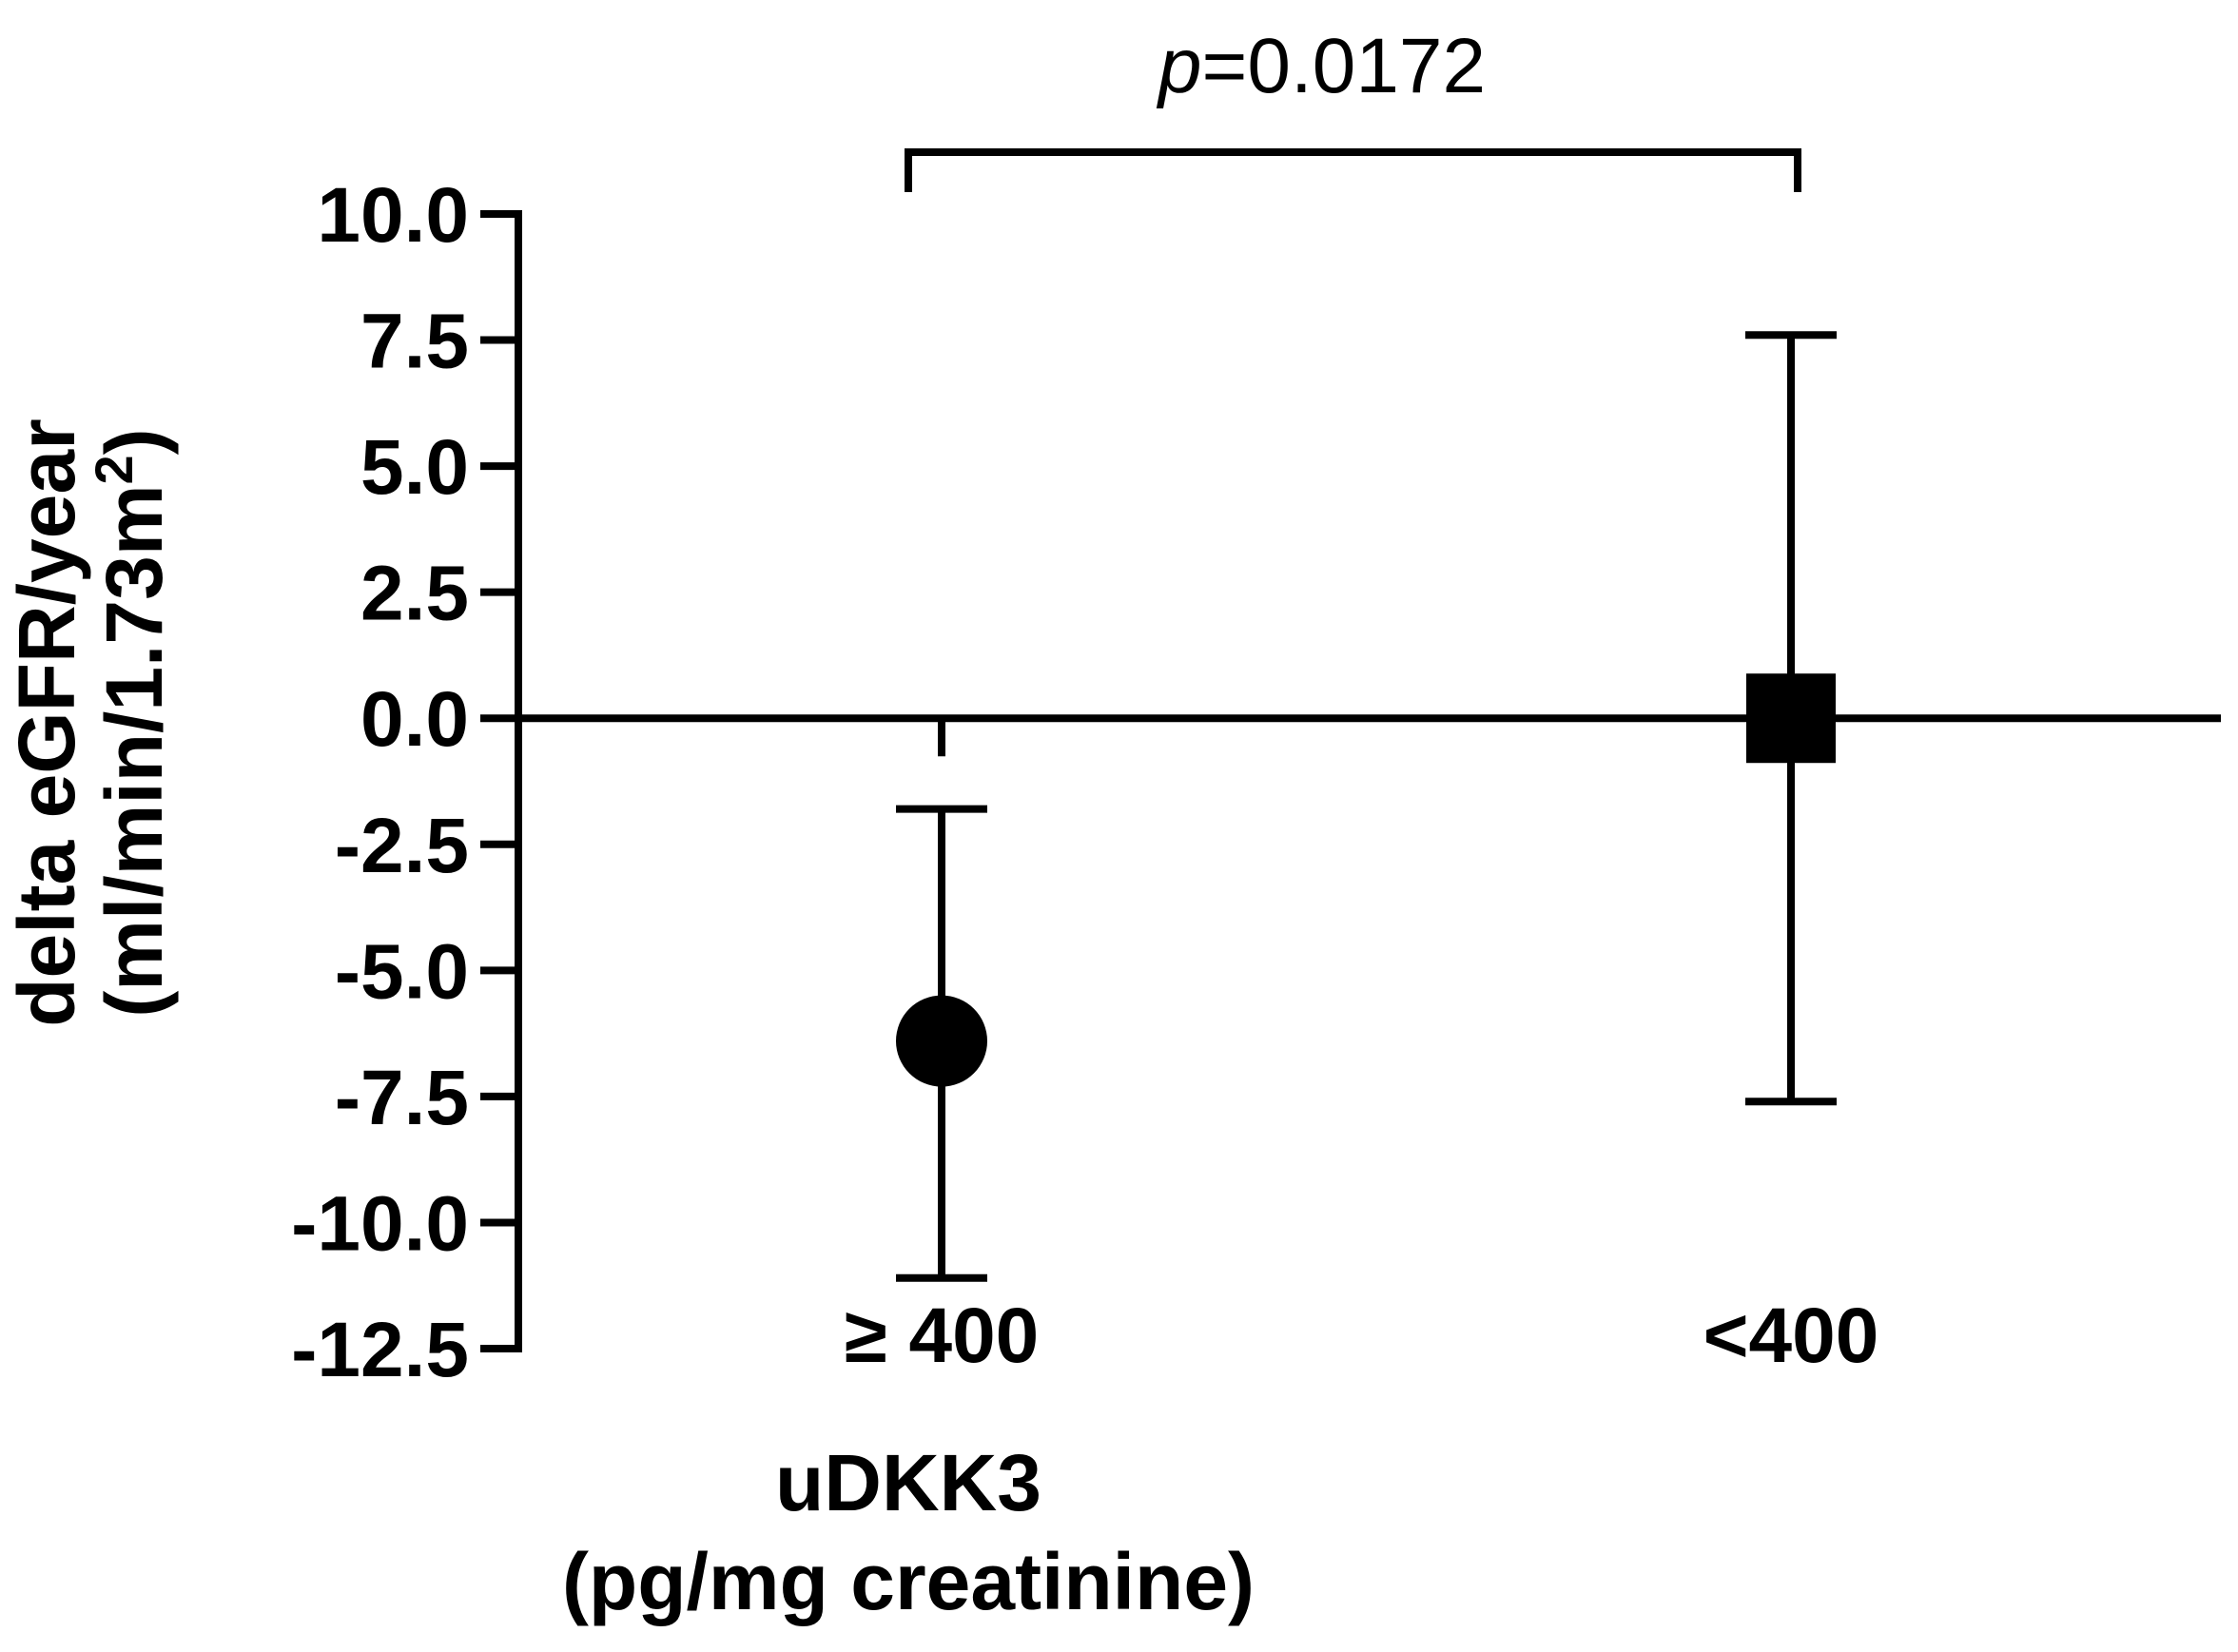  I want to click on mean-point-circle, so click(941, 1041).